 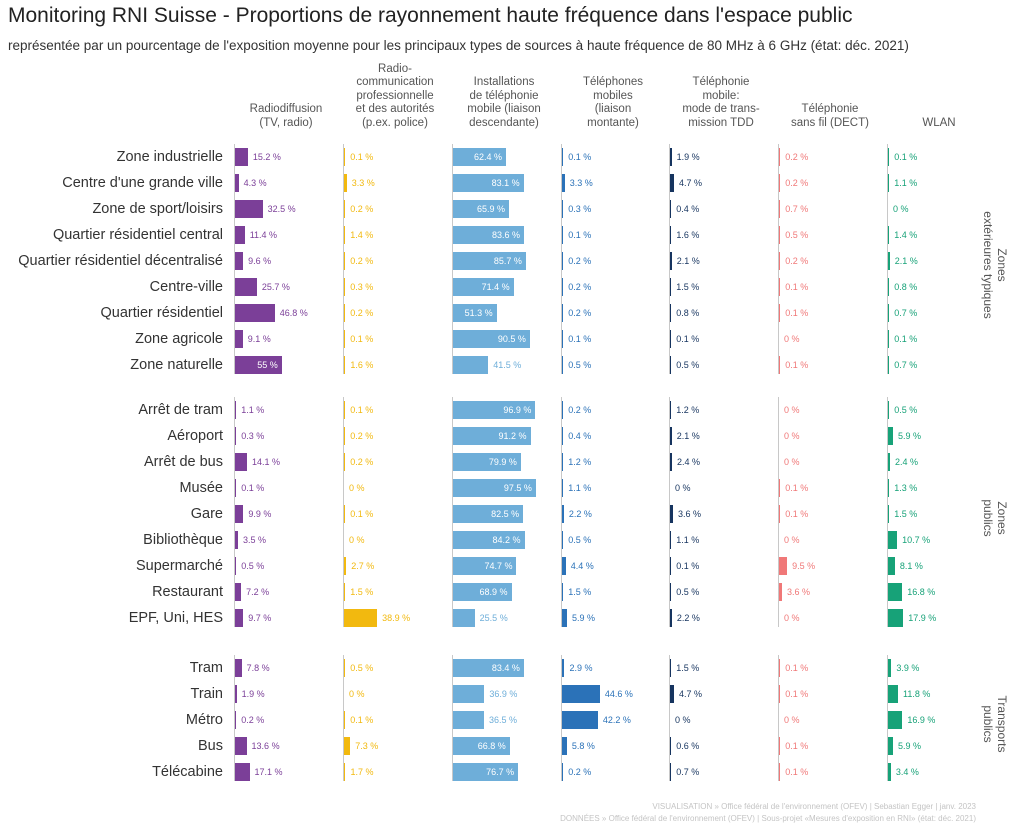 What do you see at coordinates (500, 772) in the screenshot?
I see `value-label: 76.7 %` at bounding box center [500, 772].